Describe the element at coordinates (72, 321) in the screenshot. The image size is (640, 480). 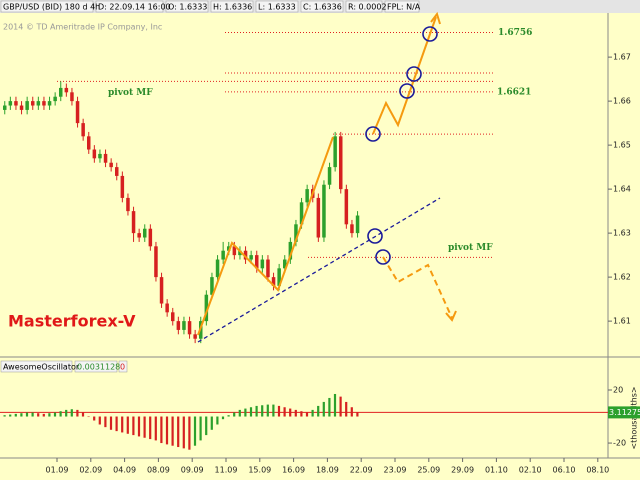
I see `brand: Masterforex-V` at that location.